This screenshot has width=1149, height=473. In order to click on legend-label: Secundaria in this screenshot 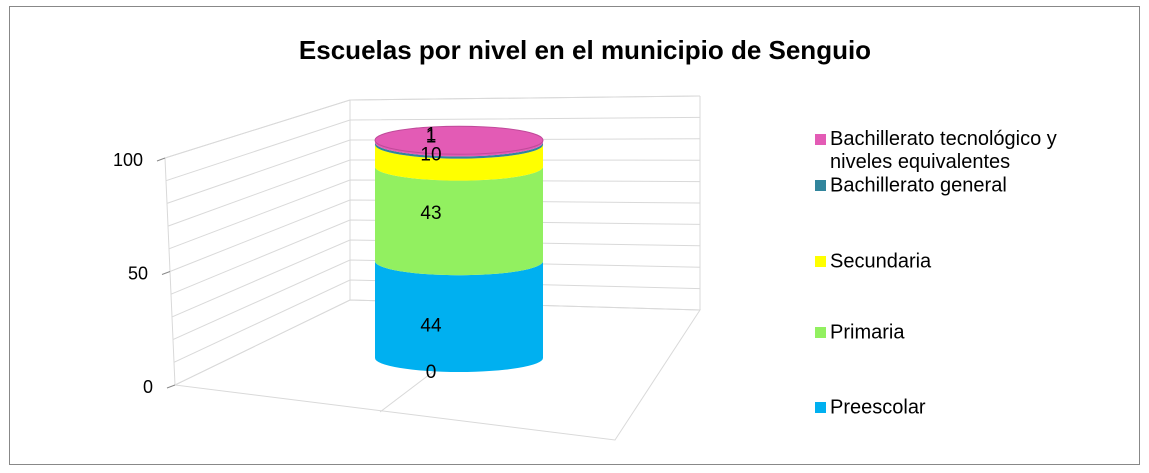, I will do `click(881, 261)`.